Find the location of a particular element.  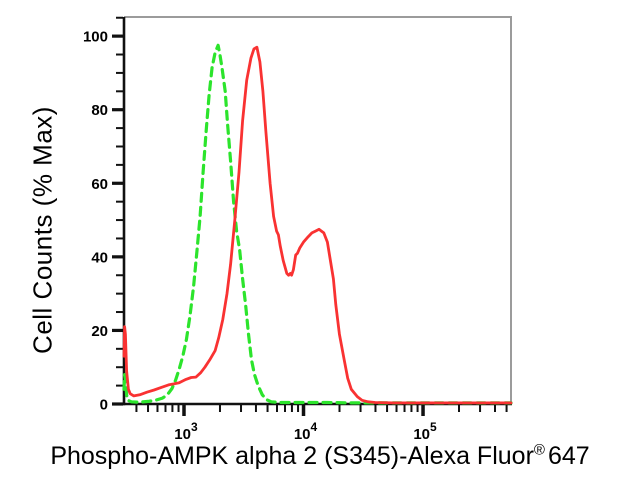

y-tick-label: 0 is located at coordinates (104, 405).